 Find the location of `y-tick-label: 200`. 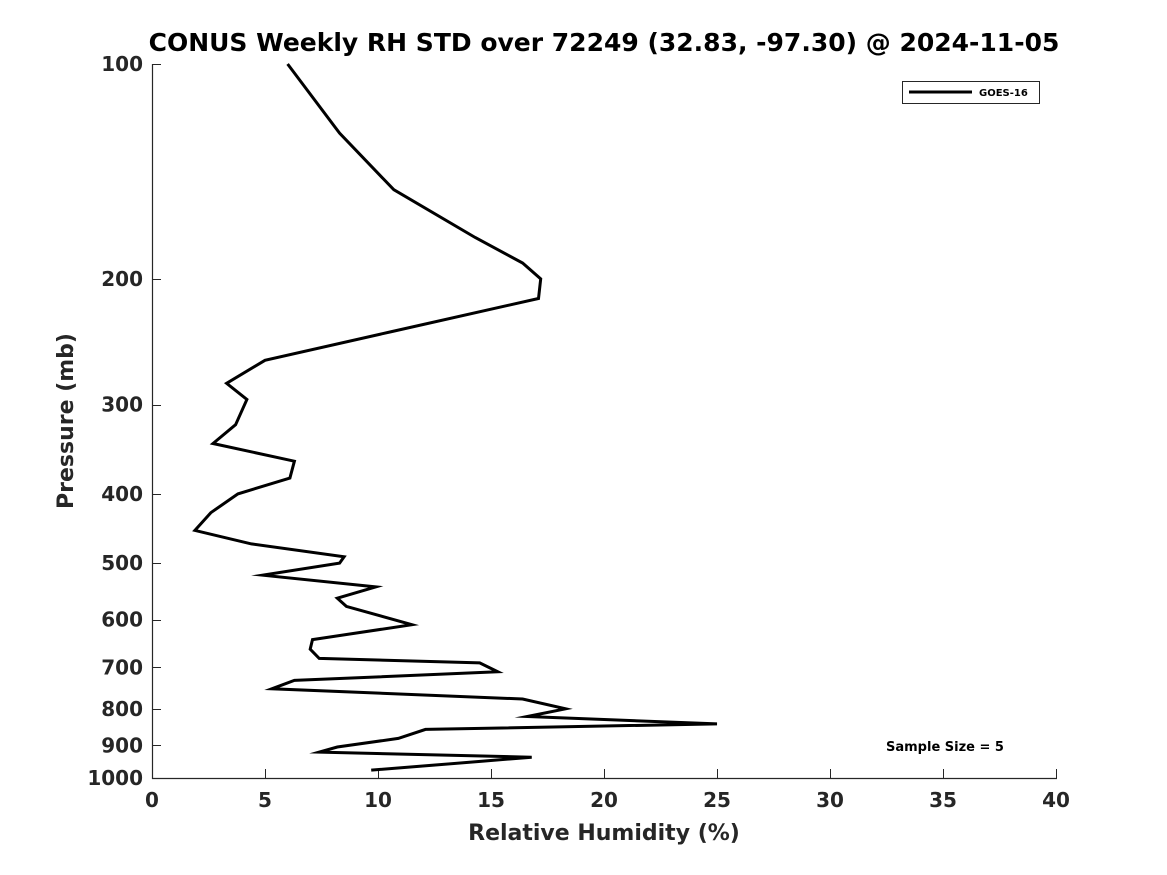

y-tick-label: 200 is located at coordinates (122, 279).